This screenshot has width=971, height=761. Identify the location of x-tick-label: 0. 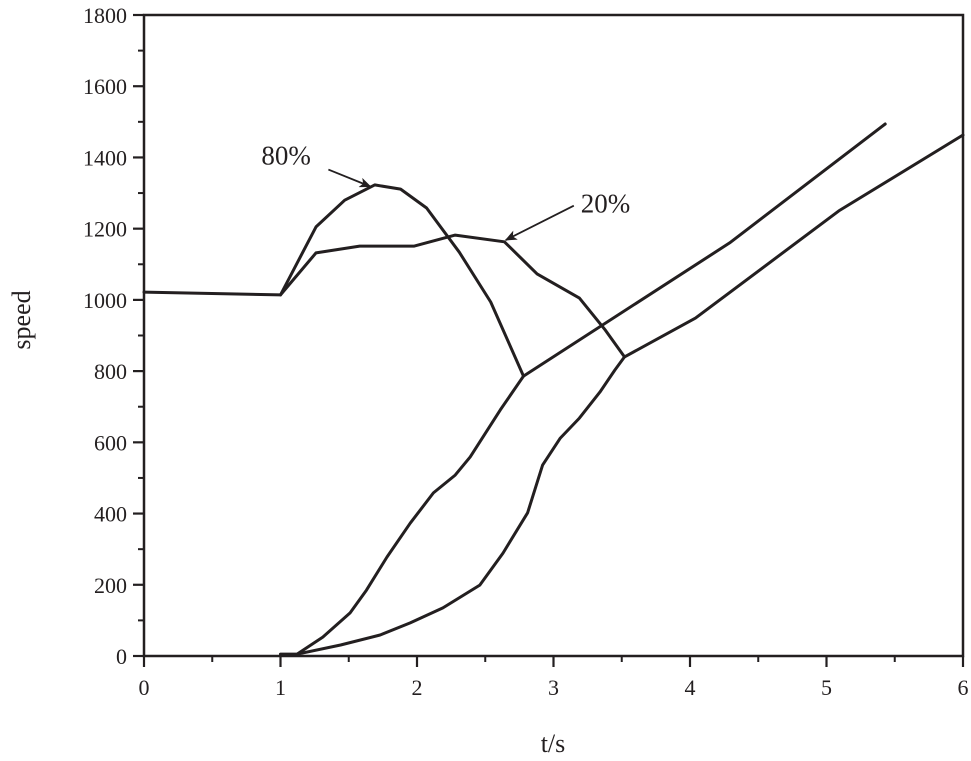
(144, 687).